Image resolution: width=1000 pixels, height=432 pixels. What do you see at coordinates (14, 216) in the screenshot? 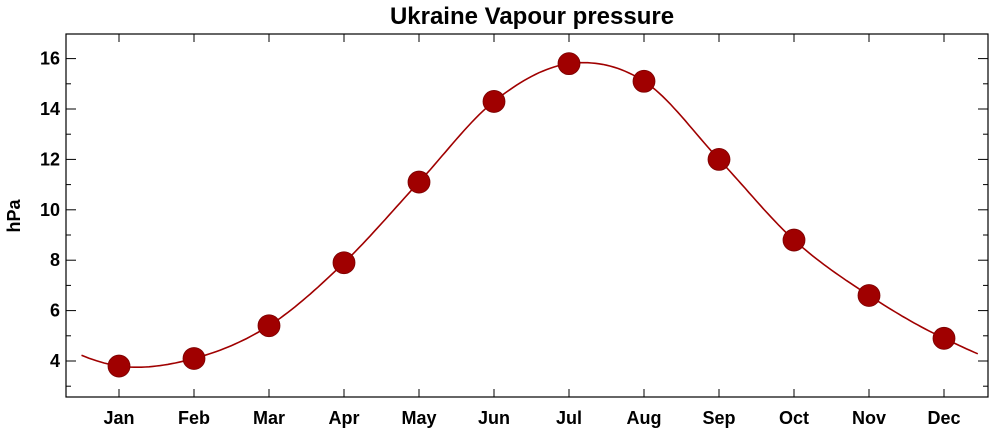
I see `y-axis-label: hPa` at bounding box center [14, 216].